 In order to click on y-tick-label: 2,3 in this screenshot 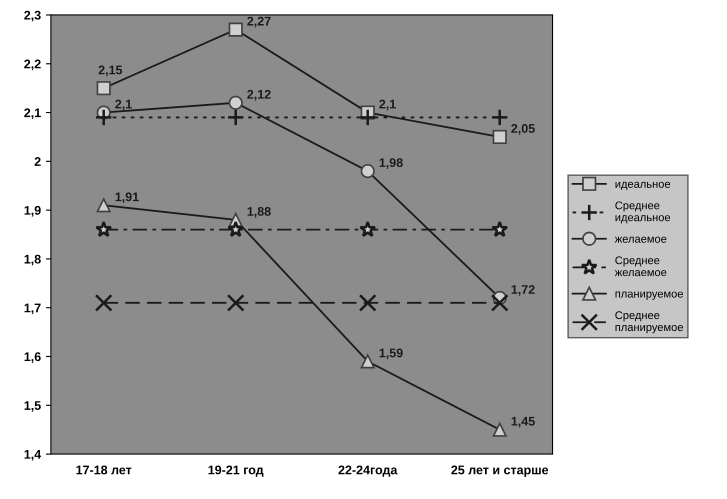, I will do `click(32, 16)`.